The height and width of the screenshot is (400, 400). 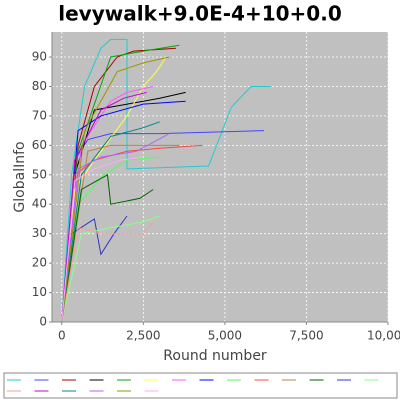 What do you see at coordinates (39, 233) in the screenshot?
I see `y-tick-label: 30` at bounding box center [39, 233].